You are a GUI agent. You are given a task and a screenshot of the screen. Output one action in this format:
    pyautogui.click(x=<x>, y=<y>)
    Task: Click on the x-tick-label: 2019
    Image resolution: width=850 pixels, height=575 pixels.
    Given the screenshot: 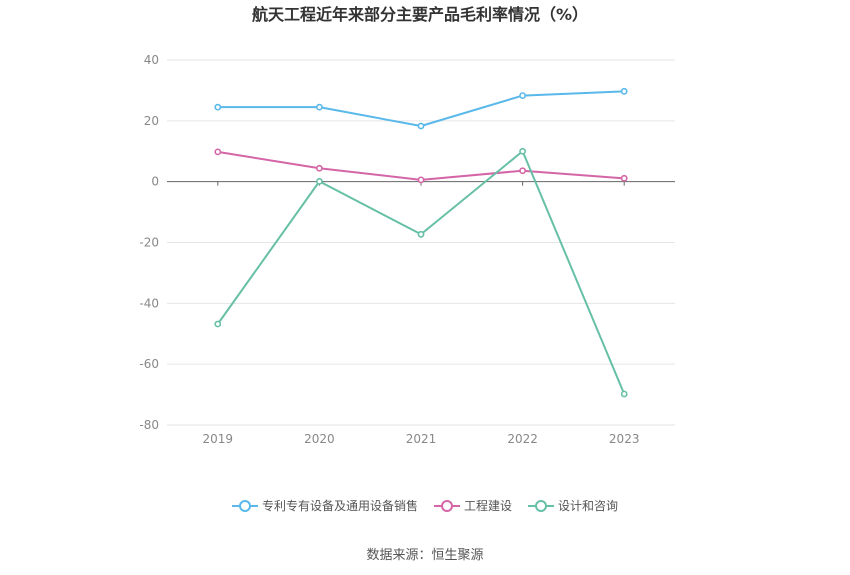 What is the action you would take?
    pyautogui.click(x=218, y=439)
    